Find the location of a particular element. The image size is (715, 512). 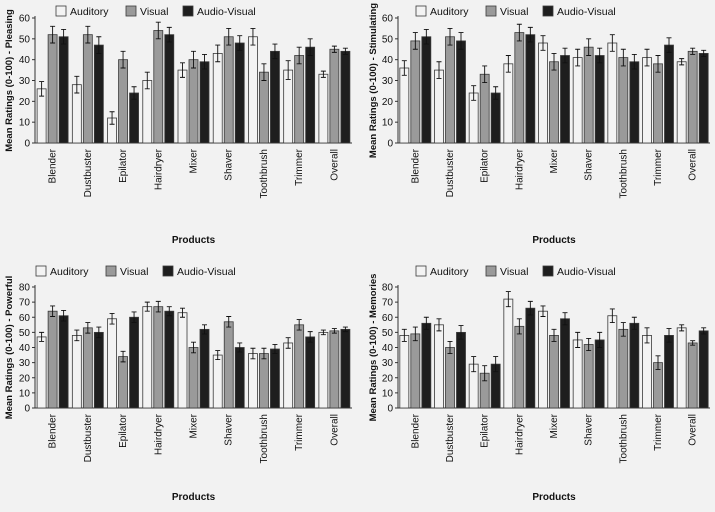

y-tick-label: 50 is located at coordinates (388, 39).